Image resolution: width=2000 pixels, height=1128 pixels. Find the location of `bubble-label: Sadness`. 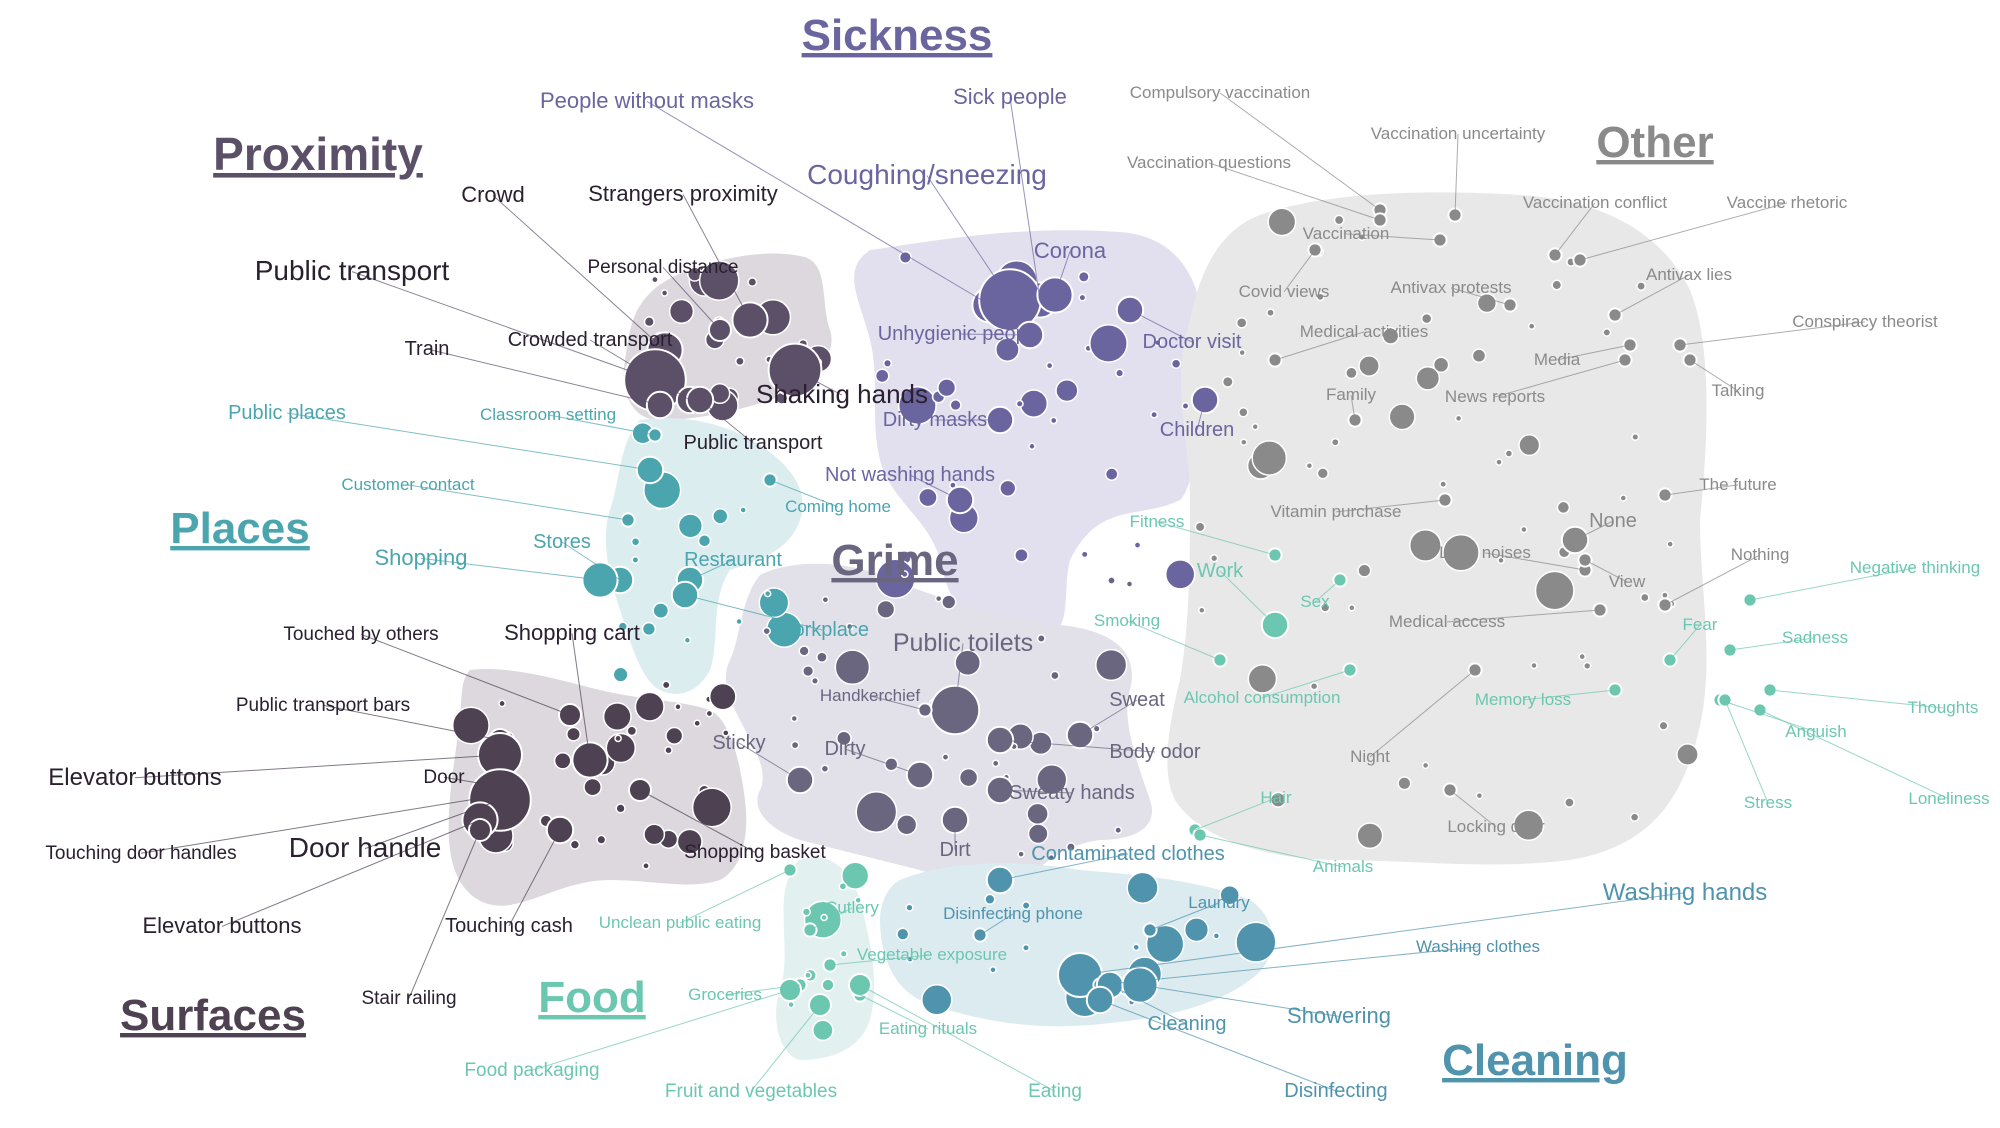

bubble-label: Sadness is located at coordinates (1815, 637).